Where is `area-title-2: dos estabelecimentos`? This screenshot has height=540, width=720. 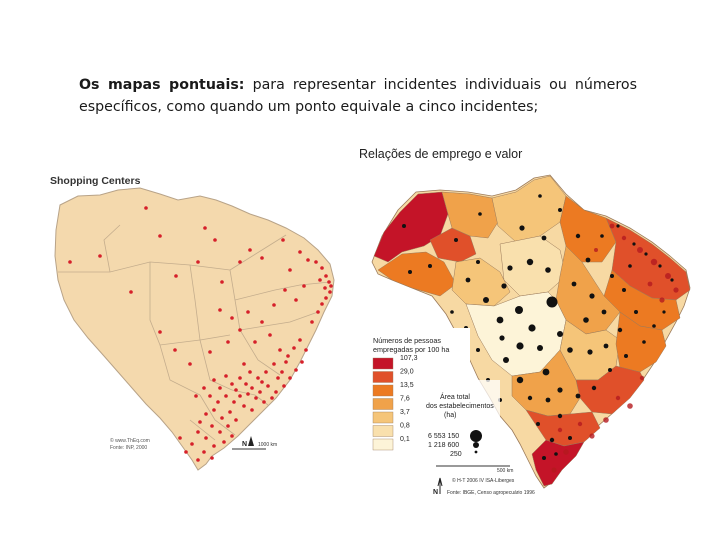 area-title-2: dos estabelecimentos is located at coordinates (460, 406).